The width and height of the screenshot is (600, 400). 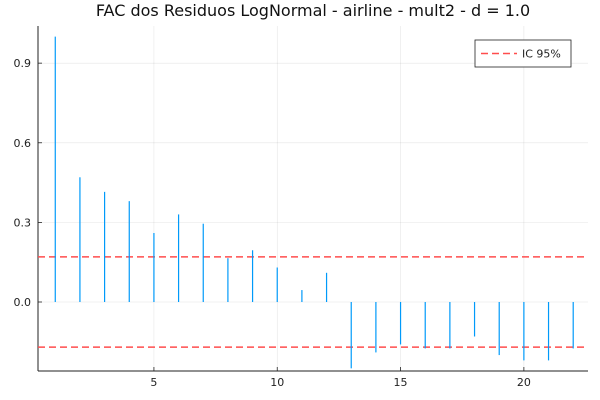 What do you see at coordinates (524, 382) in the screenshot?
I see `x-tick-label: 20` at bounding box center [524, 382].